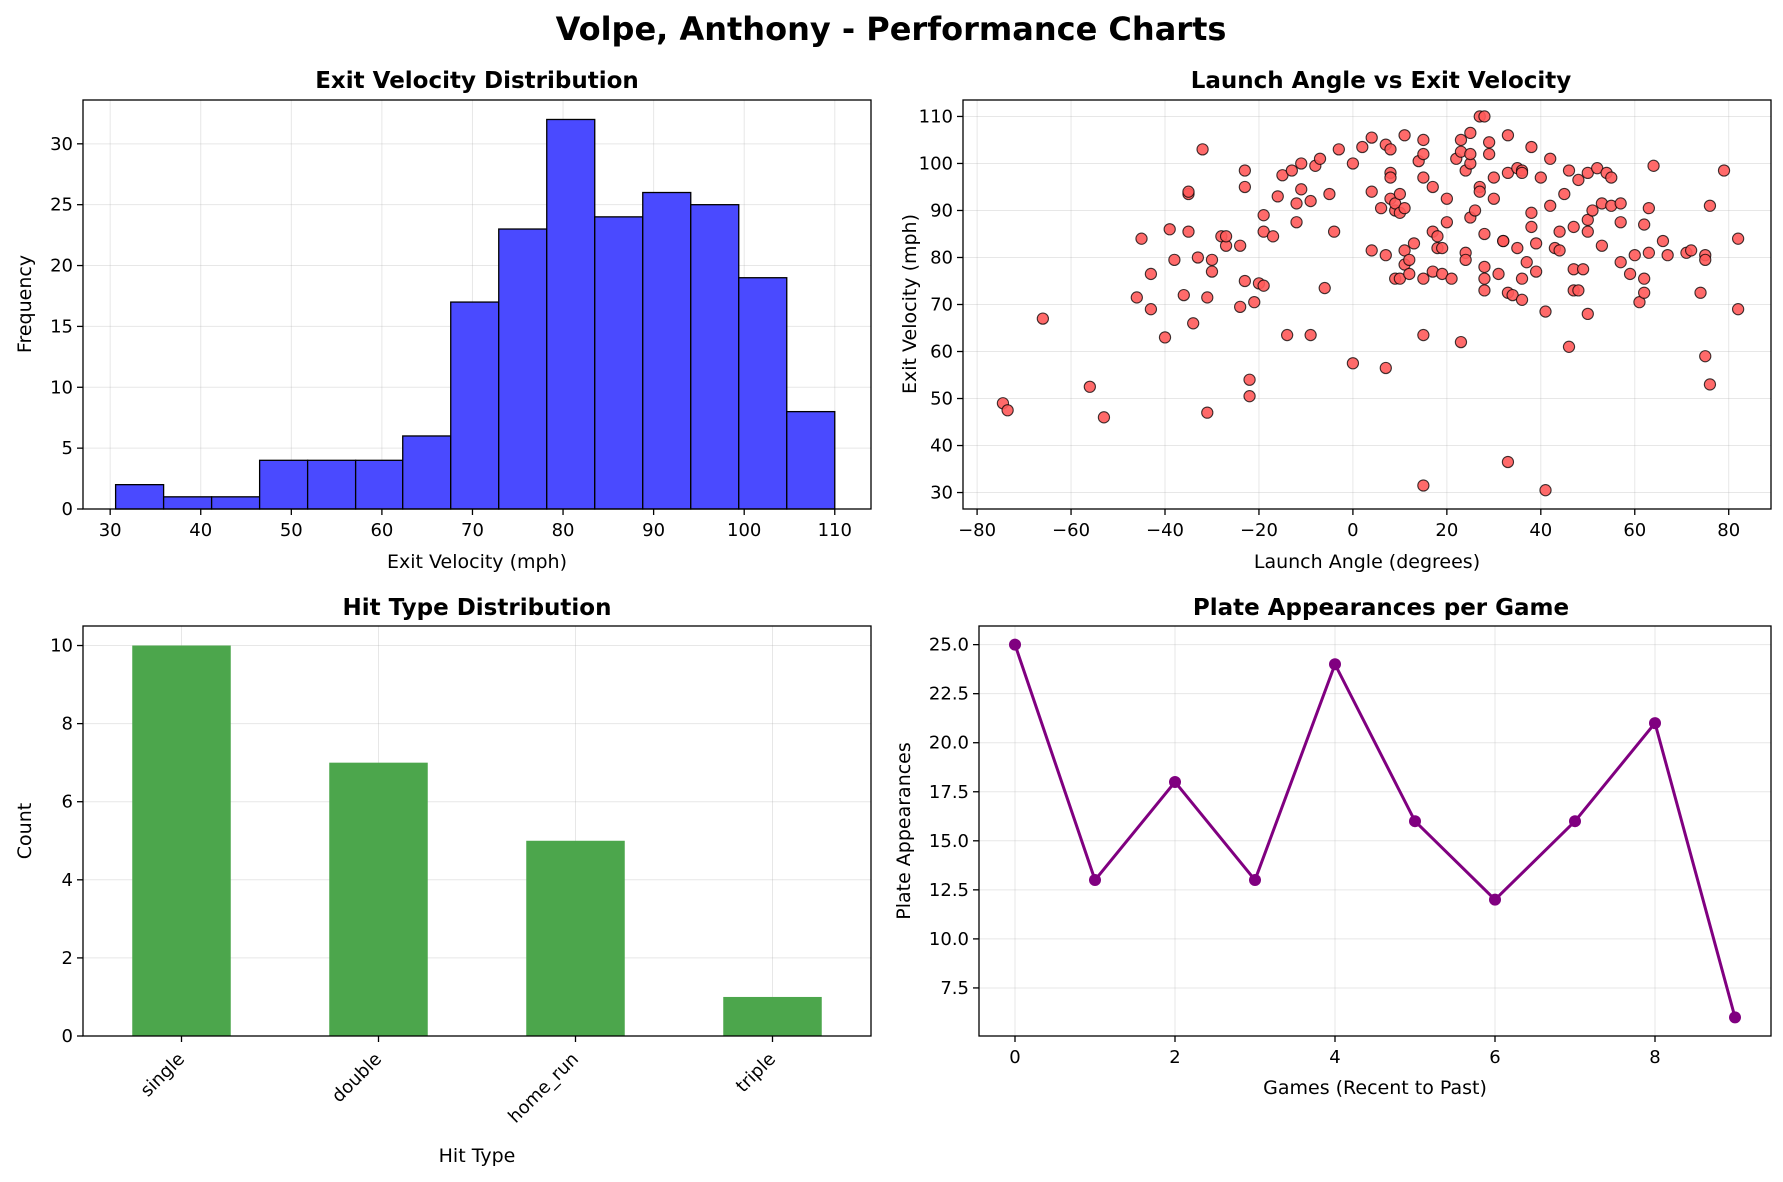 Image resolution: width=1783 pixels, height=1182 pixels. I want to click on bar-category-label: home_run, so click(543, 1088).